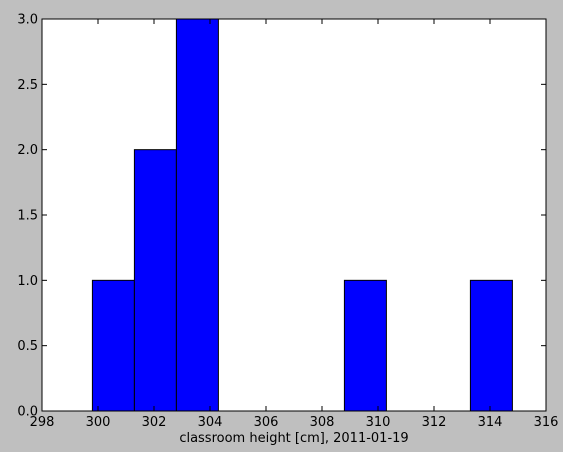 The width and height of the screenshot is (563, 452). Describe the element at coordinates (293, 438) in the screenshot. I see `x-axis-label: classroom height [cm], 2011-01-19` at that location.